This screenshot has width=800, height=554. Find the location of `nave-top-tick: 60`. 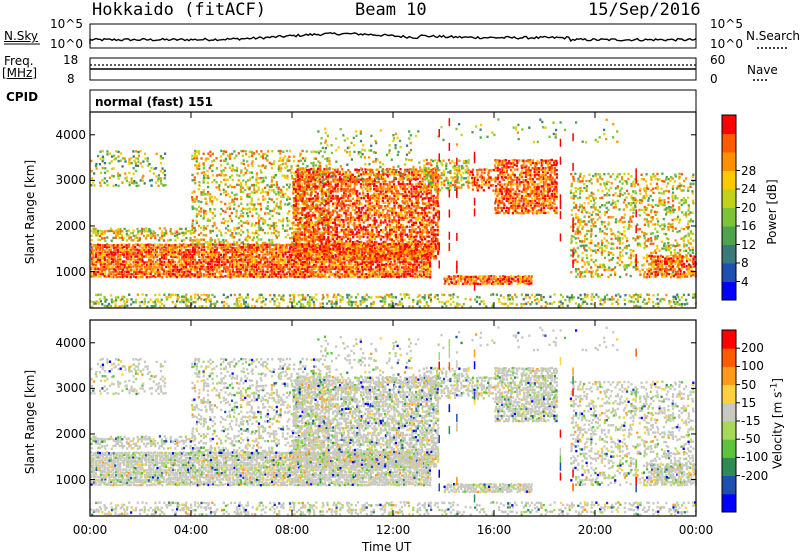

nave-top-tick: 60 is located at coordinates (718, 60).